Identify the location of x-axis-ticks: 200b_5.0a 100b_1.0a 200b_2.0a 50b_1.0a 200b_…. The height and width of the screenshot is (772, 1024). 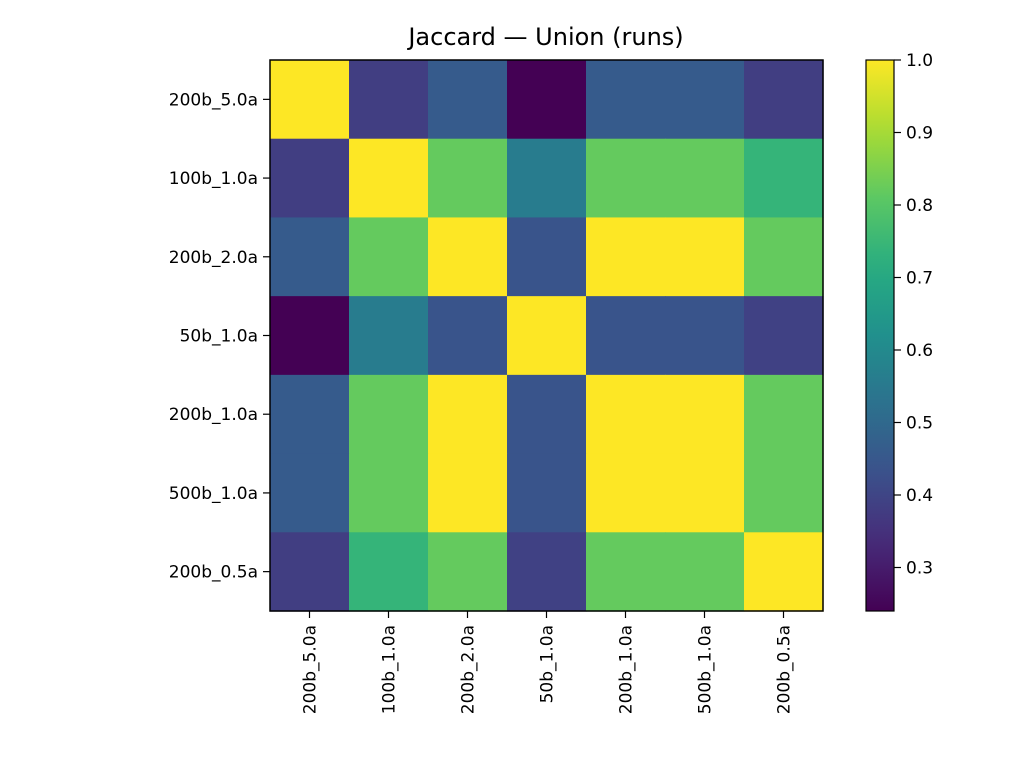
(548, 662).